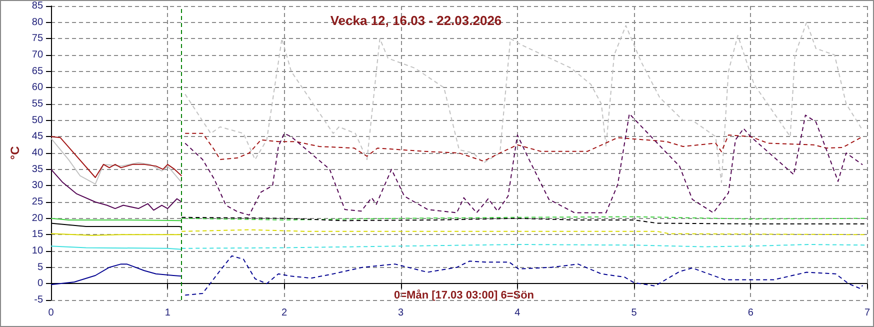  What do you see at coordinates (38, 251) in the screenshot?
I see `y-tick-label: 10` at bounding box center [38, 251].